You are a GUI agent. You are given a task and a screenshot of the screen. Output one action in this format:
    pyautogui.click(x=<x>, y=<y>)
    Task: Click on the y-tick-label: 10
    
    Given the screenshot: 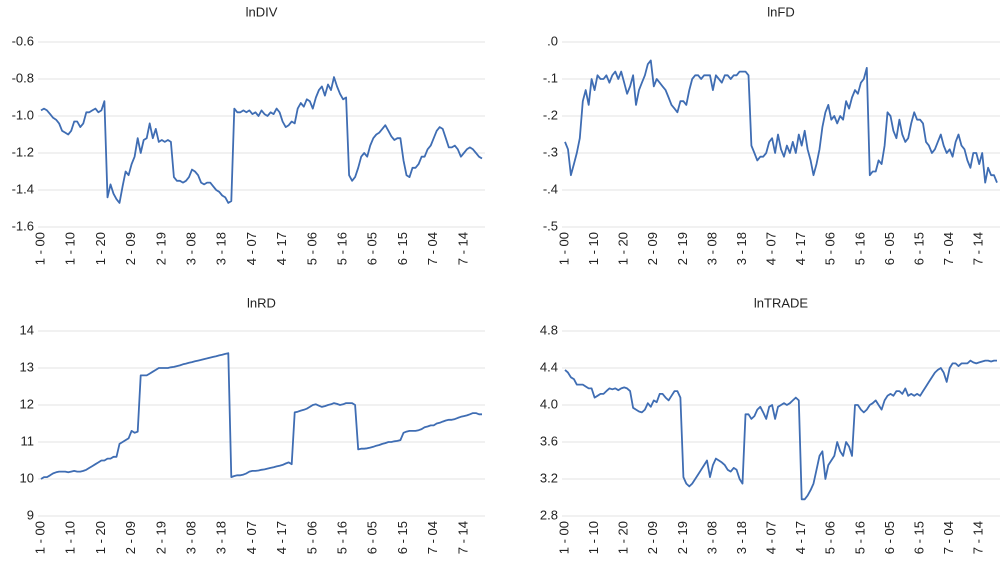 What is the action you would take?
    pyautogui.click(x=27, y=477)
    